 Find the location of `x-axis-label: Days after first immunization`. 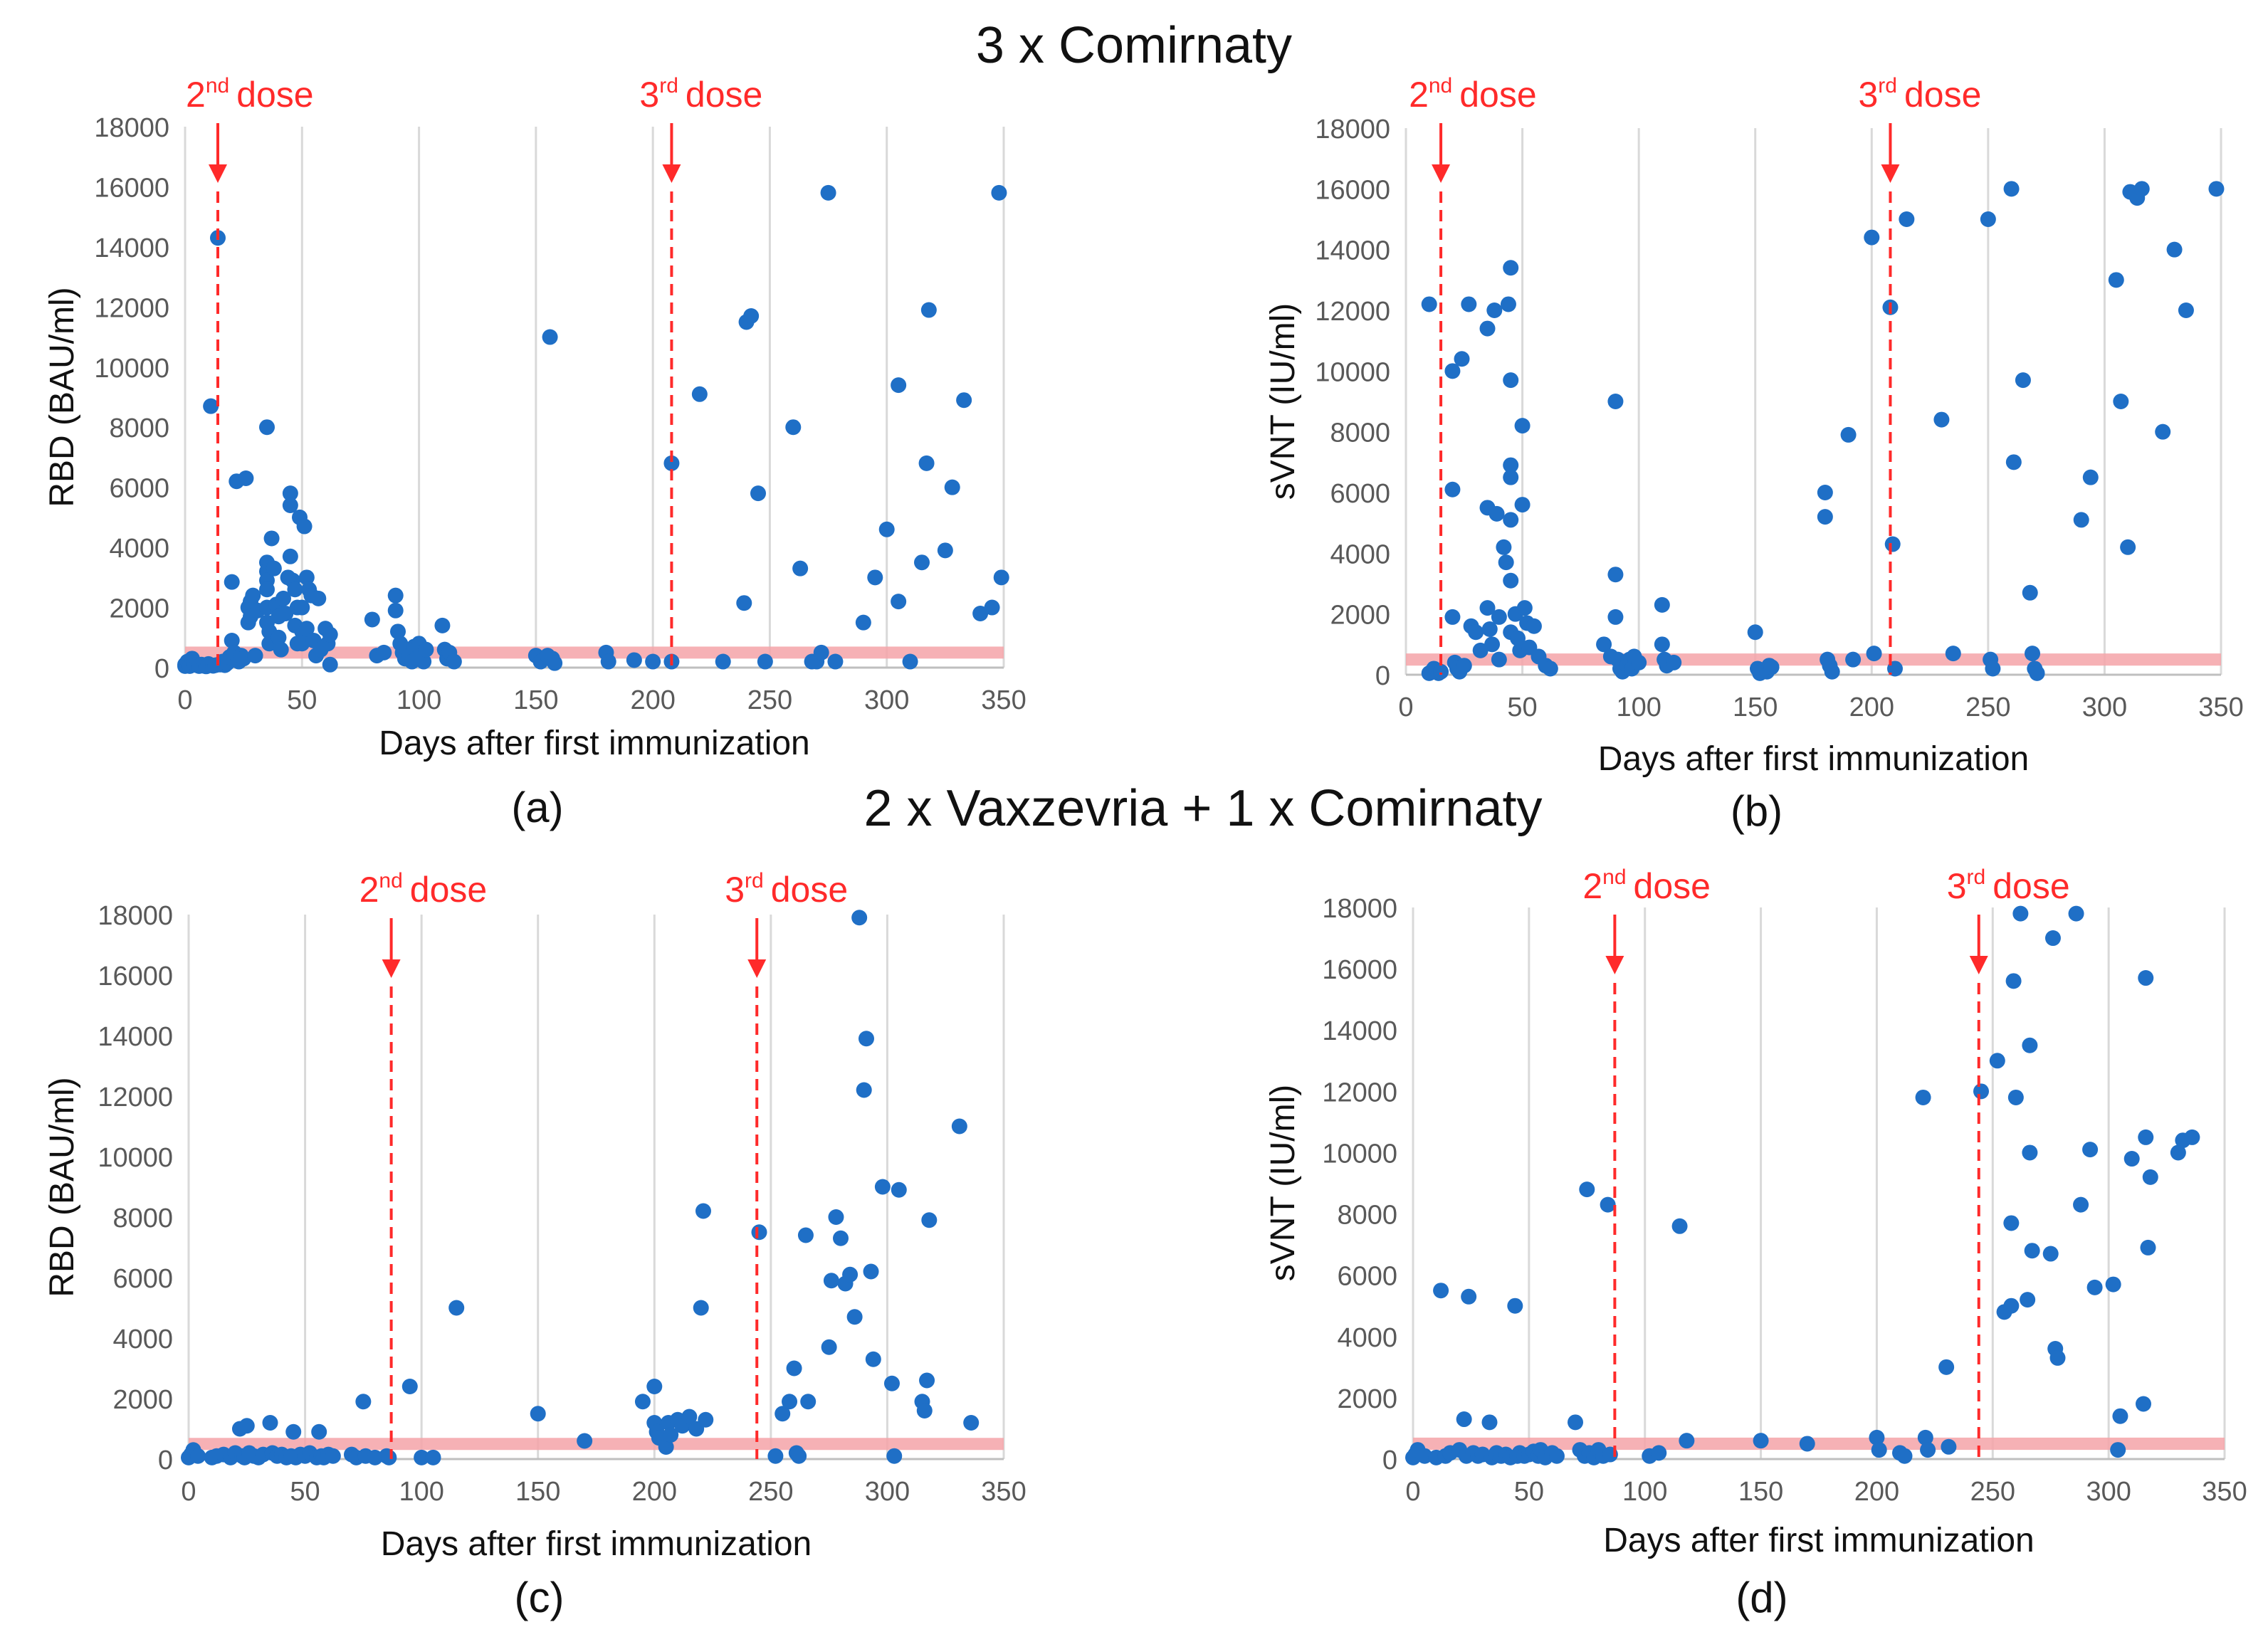

x-axis-label: Days after first immunization is located at coordinates (596, 1544).